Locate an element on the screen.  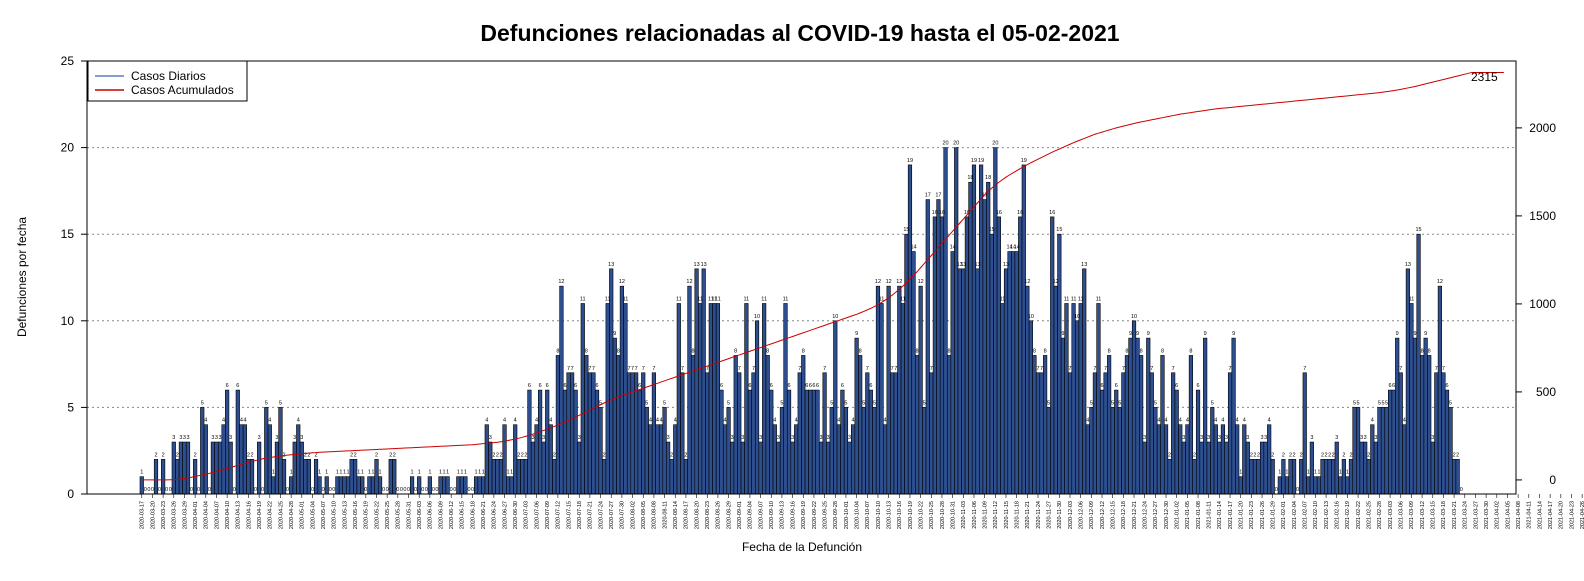
bar-value-label: 8 is located at coordinates (586, 351).